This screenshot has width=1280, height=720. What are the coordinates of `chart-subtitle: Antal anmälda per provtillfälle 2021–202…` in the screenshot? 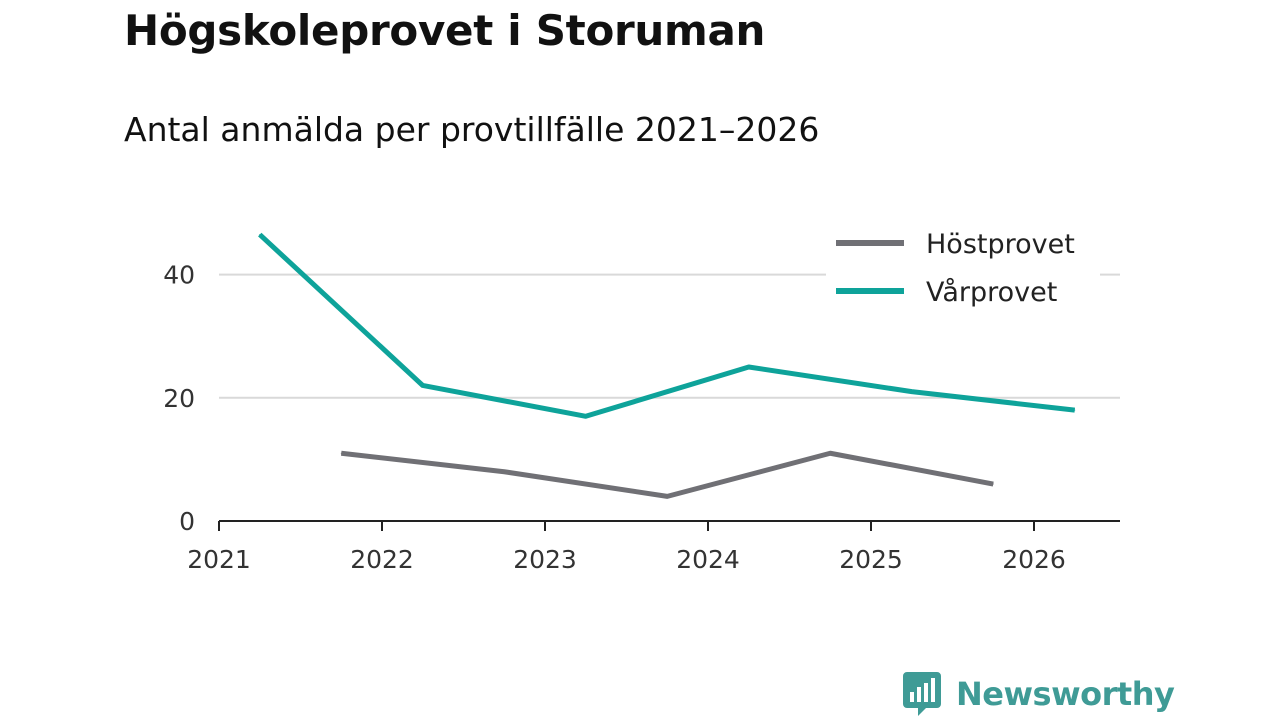 It's located at (472, 129).